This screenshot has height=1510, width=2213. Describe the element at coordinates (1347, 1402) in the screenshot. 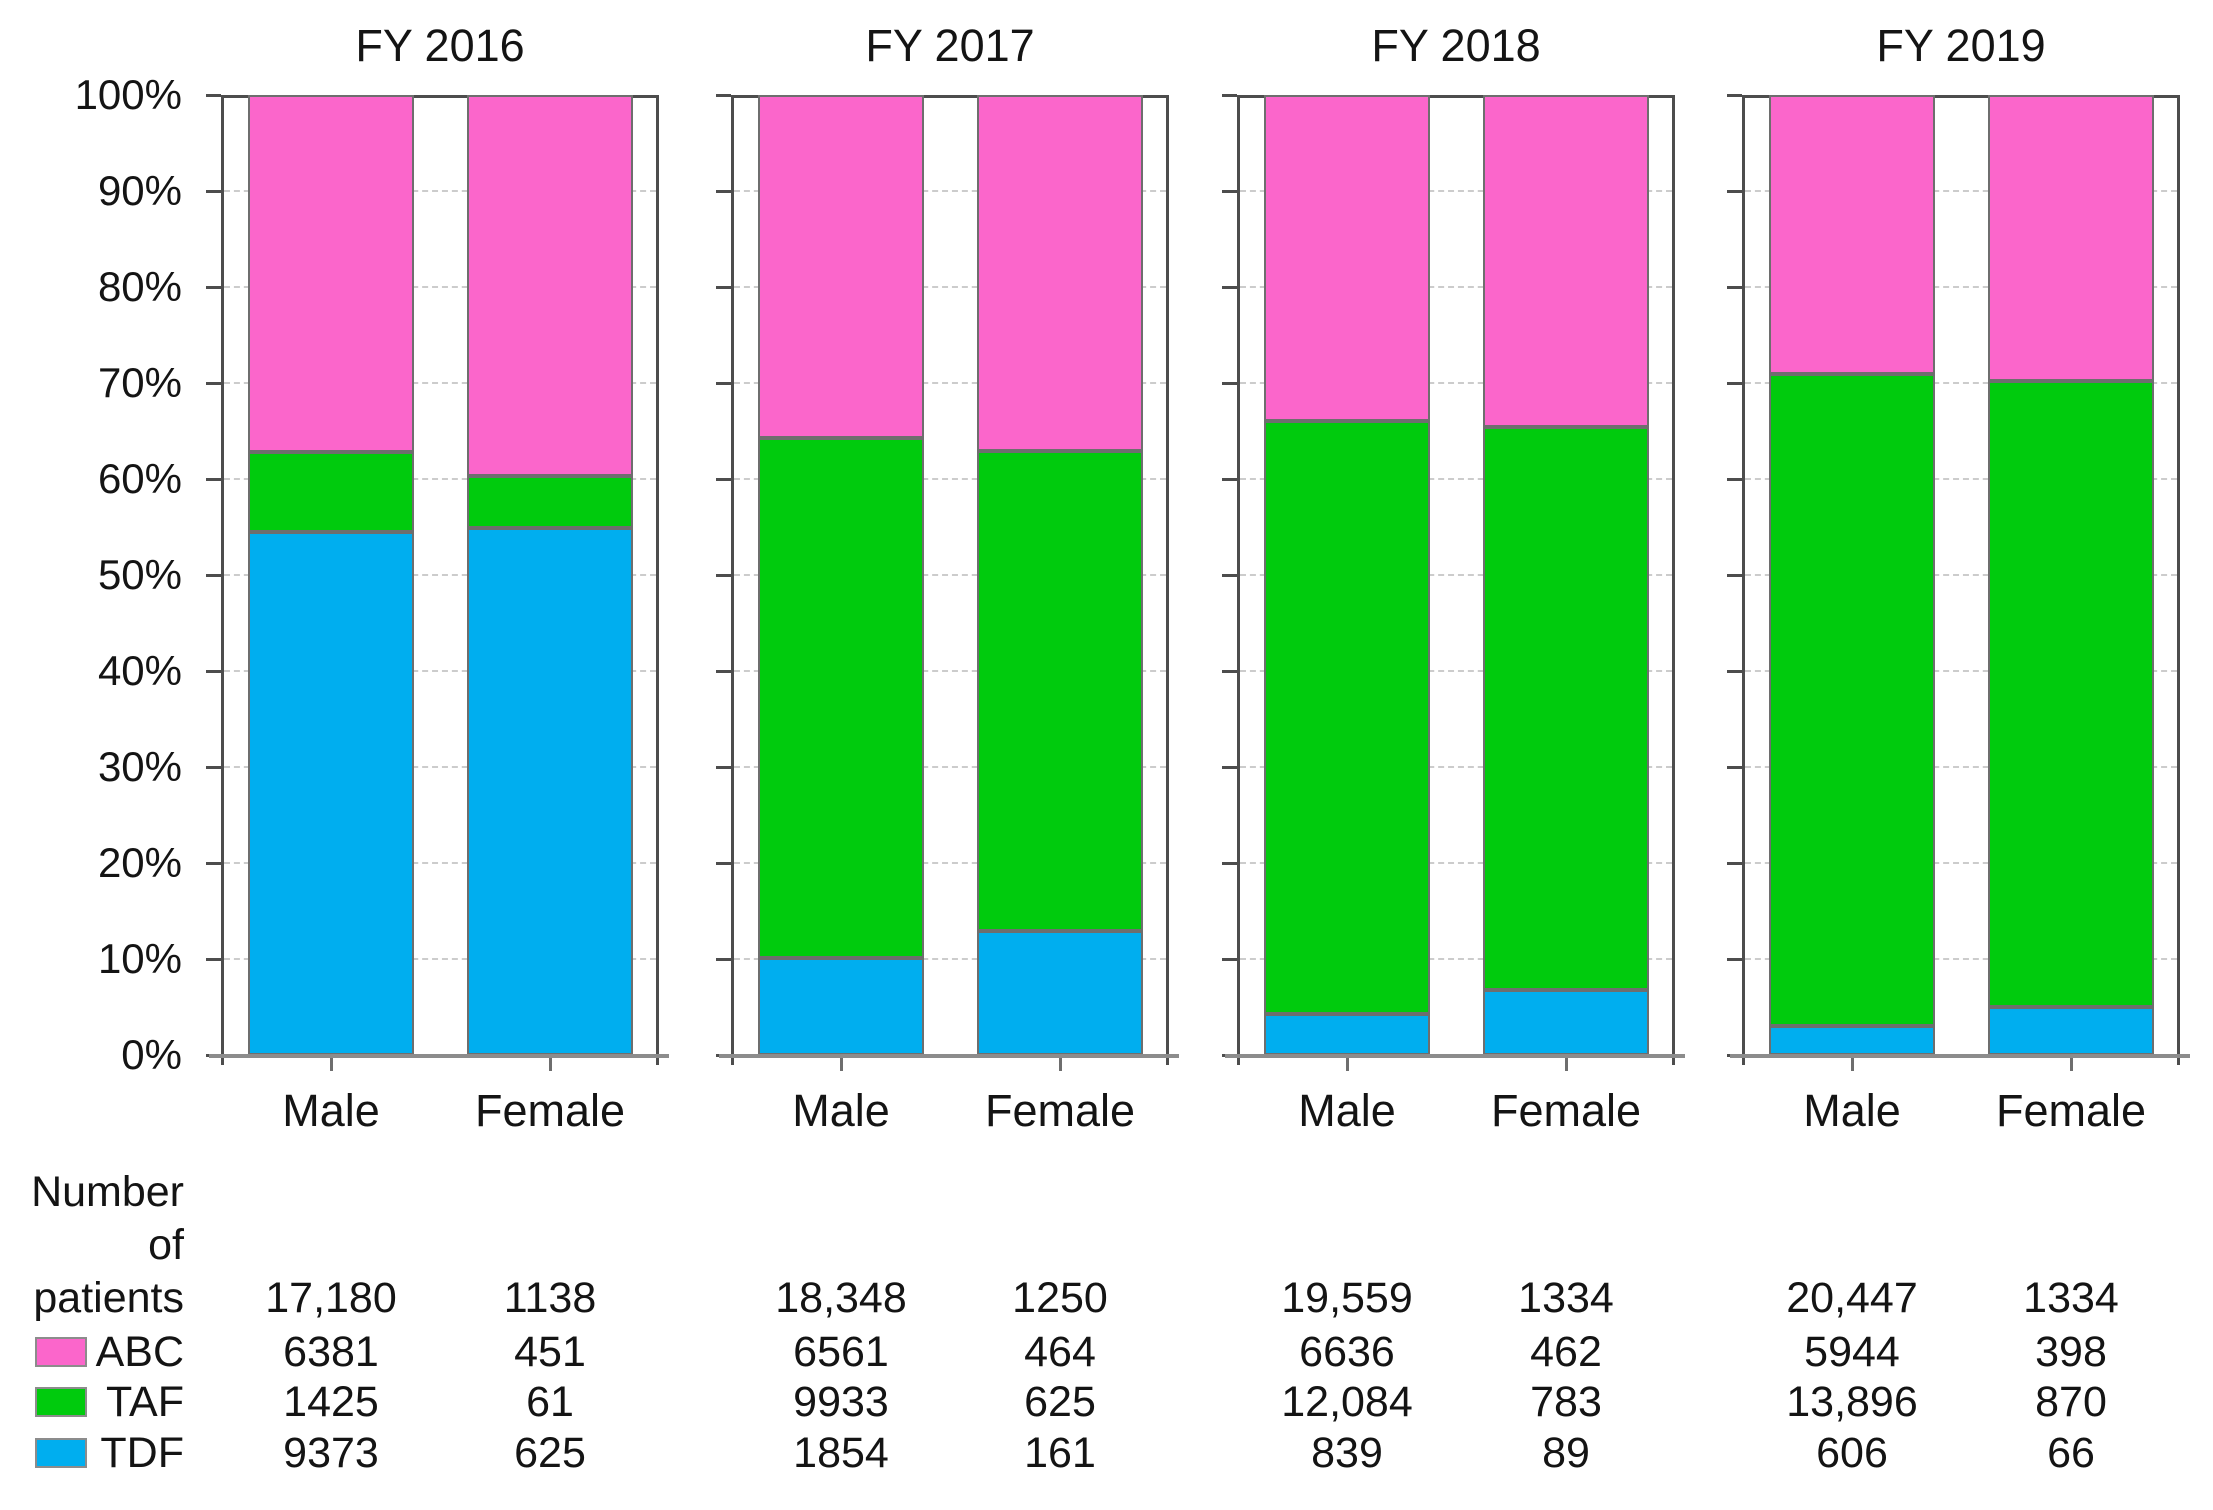

I see `value-taf: 12,084` at that location.